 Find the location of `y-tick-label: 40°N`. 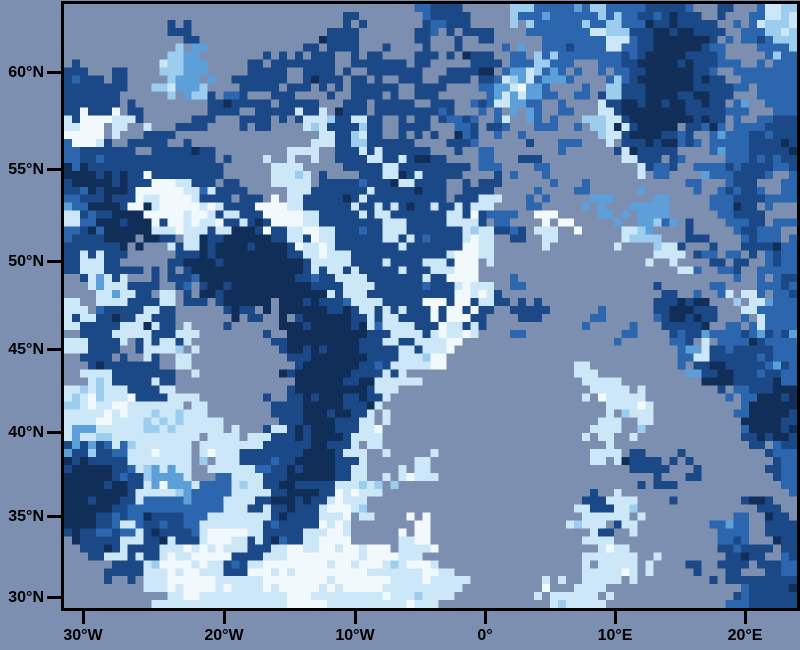

y-tick-label: 40°N is located at coordinates (26, 432).